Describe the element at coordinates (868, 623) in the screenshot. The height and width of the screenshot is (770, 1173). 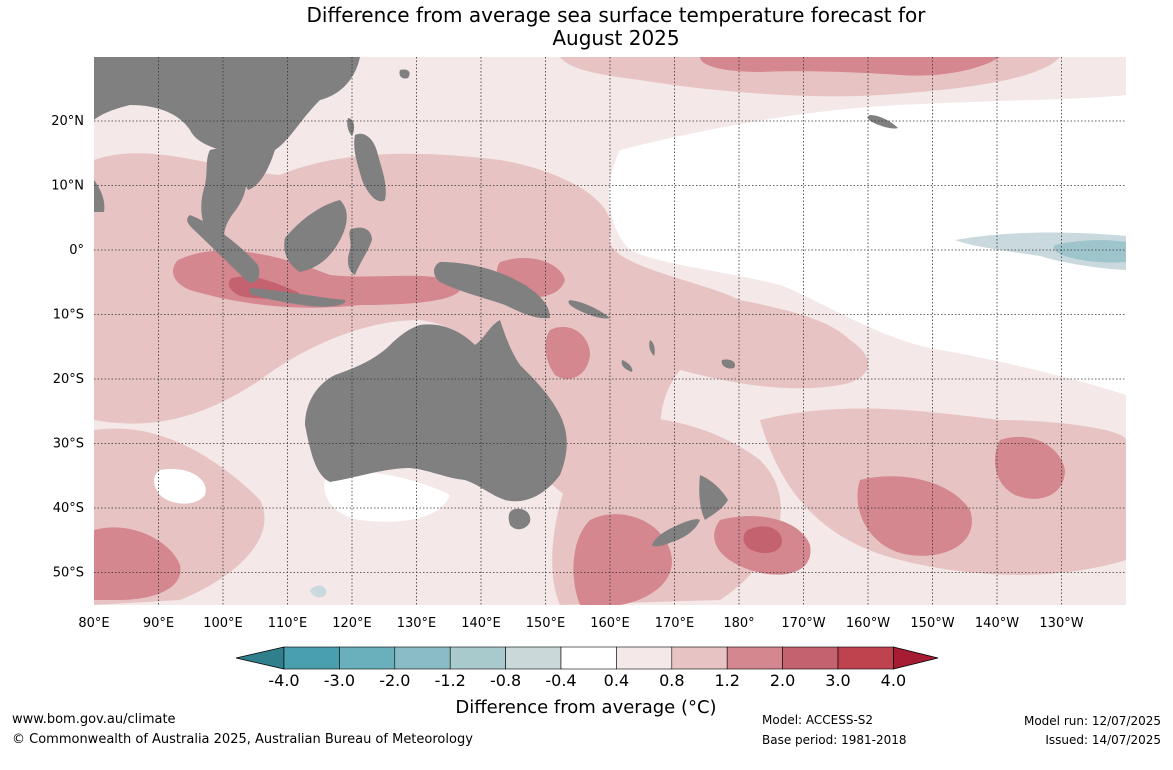
I see `lon-label: 160°W` at that location.